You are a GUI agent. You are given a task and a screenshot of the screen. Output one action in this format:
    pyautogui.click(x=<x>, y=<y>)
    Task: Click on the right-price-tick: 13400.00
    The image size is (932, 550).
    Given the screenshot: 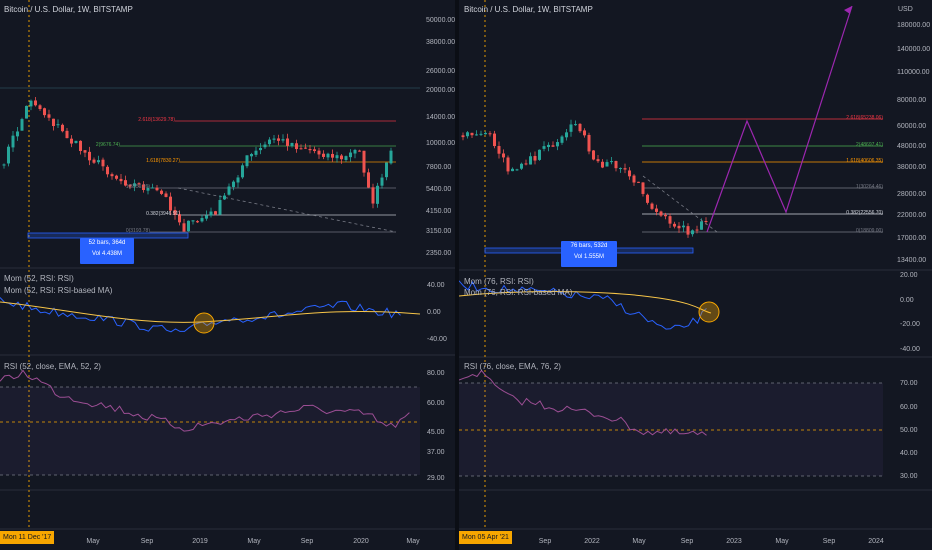 What is the action you would take?
    pyautogui.click(x=912, y=260)
    